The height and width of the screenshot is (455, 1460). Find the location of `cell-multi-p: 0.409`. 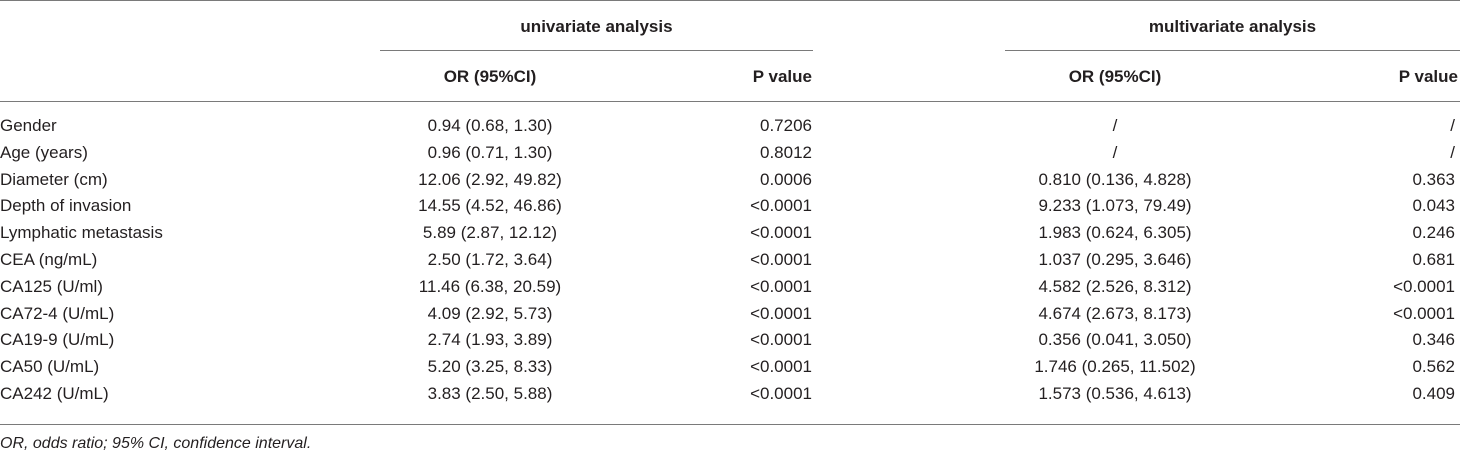

cell-multi-p: 0.409 is located at coordinates (1433, 393).